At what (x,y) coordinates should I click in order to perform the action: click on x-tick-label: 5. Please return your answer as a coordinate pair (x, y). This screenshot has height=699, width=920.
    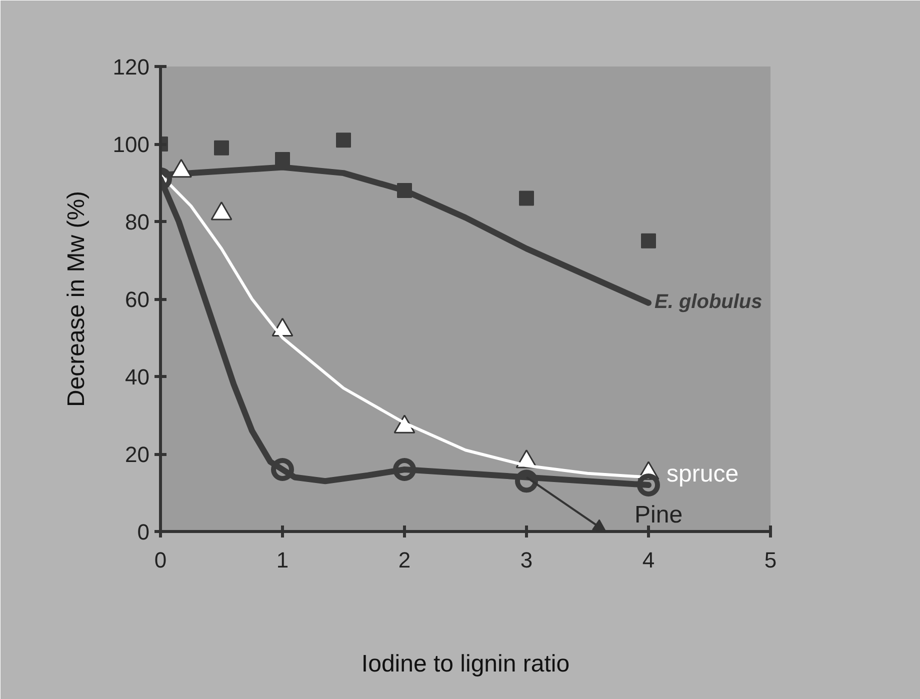
    Looking at the image, I should click on (770, 560).